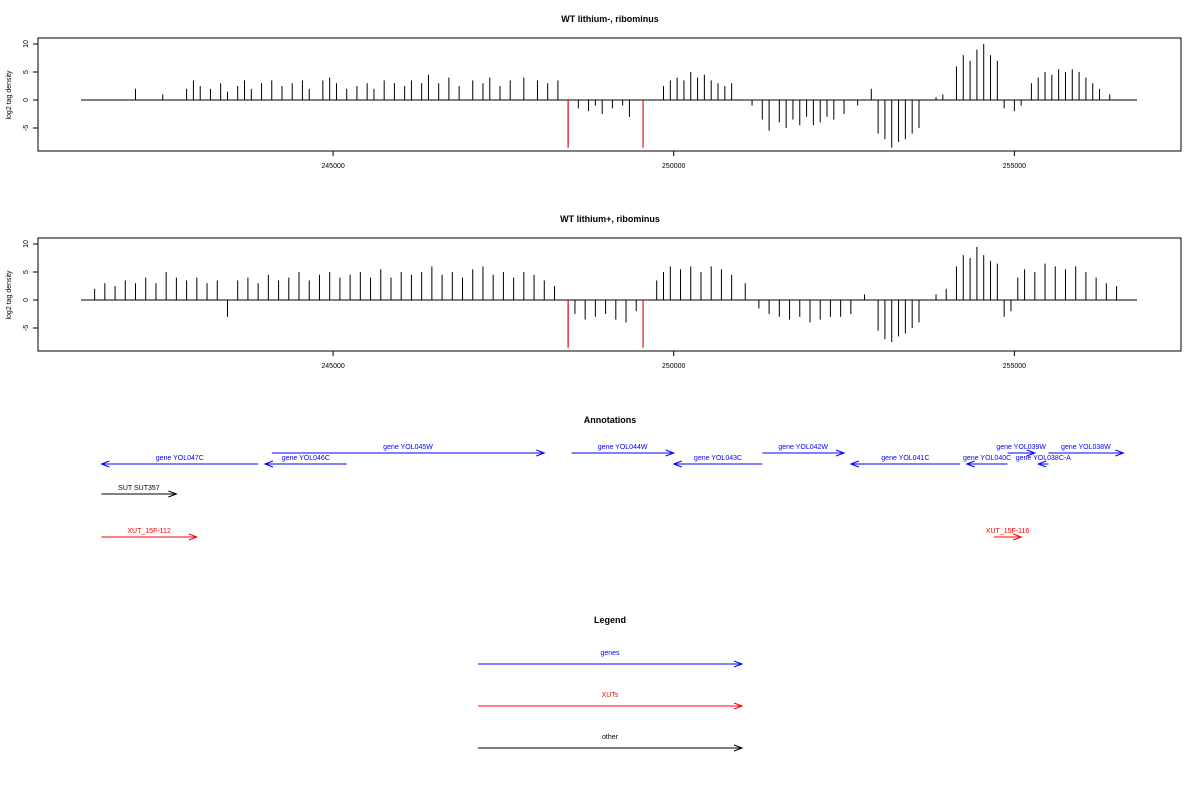  I want to click on panel-title: WT lithium-, ribominus, so click(610, 19).